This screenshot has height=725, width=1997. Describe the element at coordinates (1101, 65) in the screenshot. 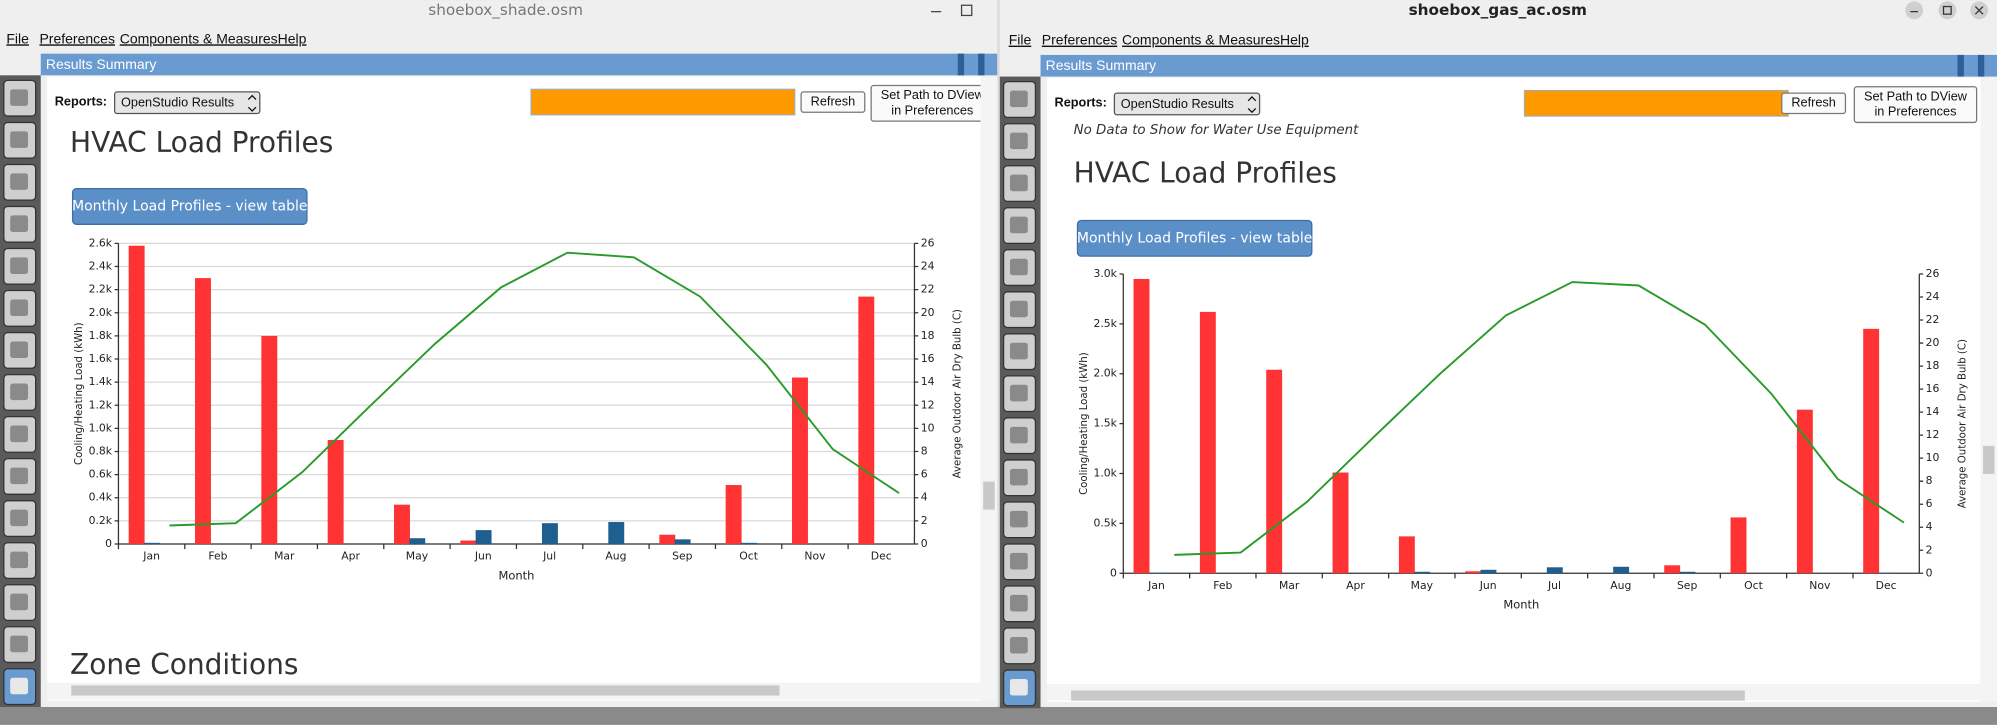

I see `panel-title: Results Summary` at that location.